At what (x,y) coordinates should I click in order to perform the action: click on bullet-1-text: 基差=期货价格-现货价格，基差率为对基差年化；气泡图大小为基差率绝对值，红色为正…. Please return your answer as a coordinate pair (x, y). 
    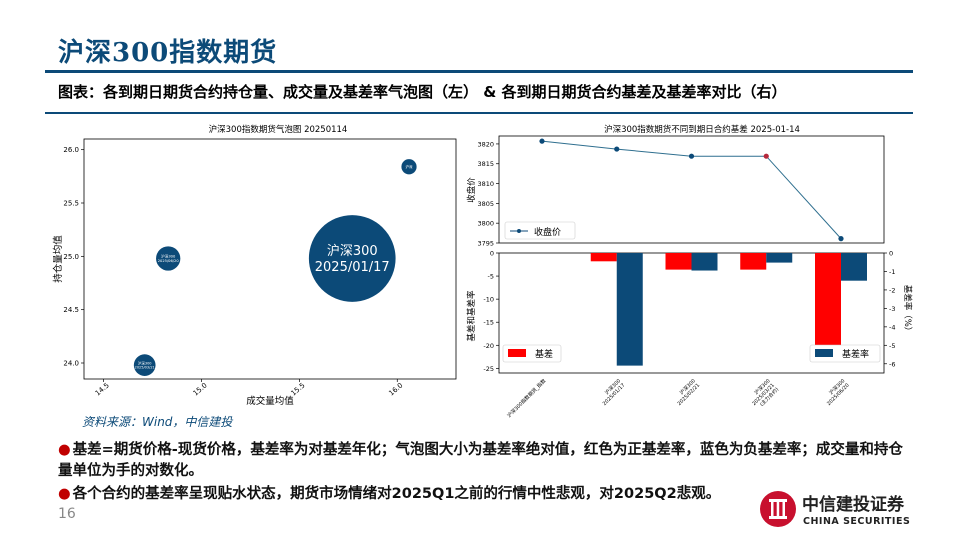
    Looking at the image, I should click on (480, 460).